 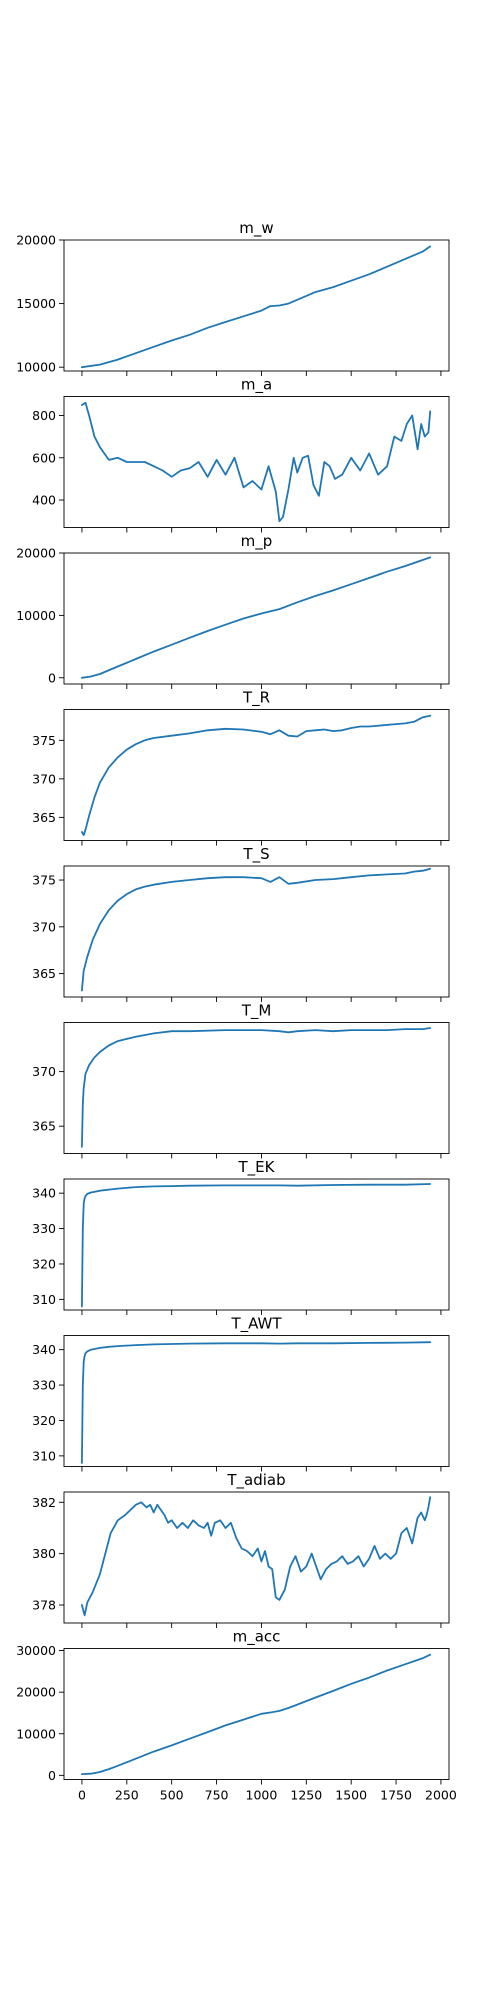 I want to click on subplot-t-adiab: T_adiab 378 380 382, so click(x=241, y=1549).